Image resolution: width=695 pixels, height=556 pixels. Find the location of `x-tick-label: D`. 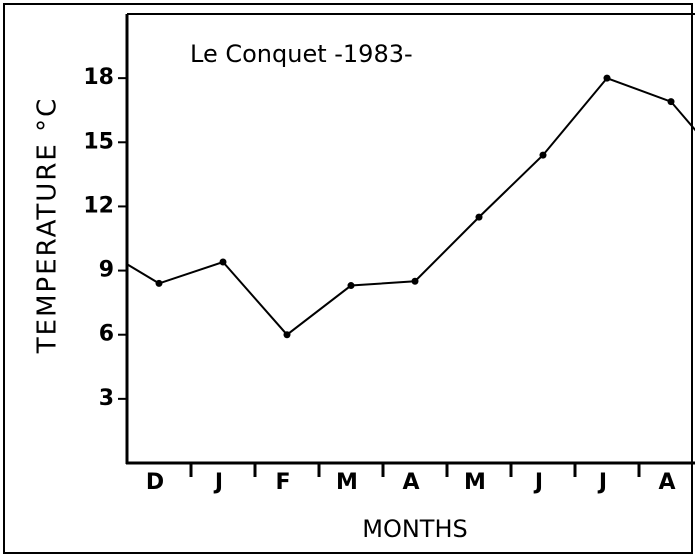

x-tick-label: D is located at coordinates (155, 482).